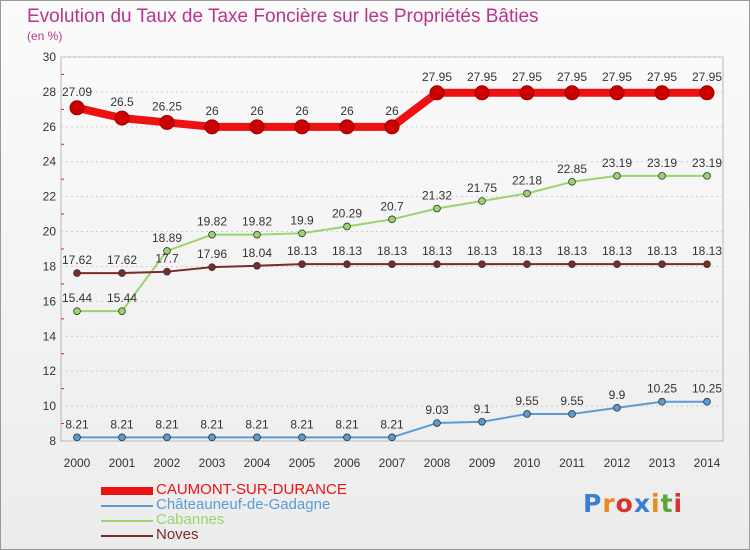 Image resolution: width=750 pixels, height=550 pixels. I want to click on data-label: 21.32, so click(437, 196).